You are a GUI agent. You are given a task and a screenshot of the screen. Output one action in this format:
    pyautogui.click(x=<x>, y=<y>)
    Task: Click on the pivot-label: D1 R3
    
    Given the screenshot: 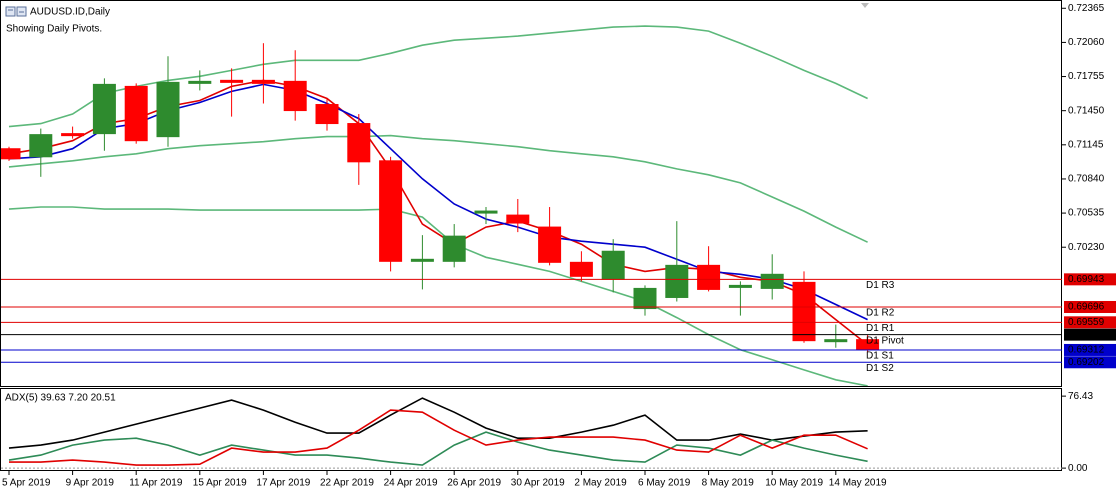 What is the action you would take?
    pyautogui.click(x=880, y=285)
    